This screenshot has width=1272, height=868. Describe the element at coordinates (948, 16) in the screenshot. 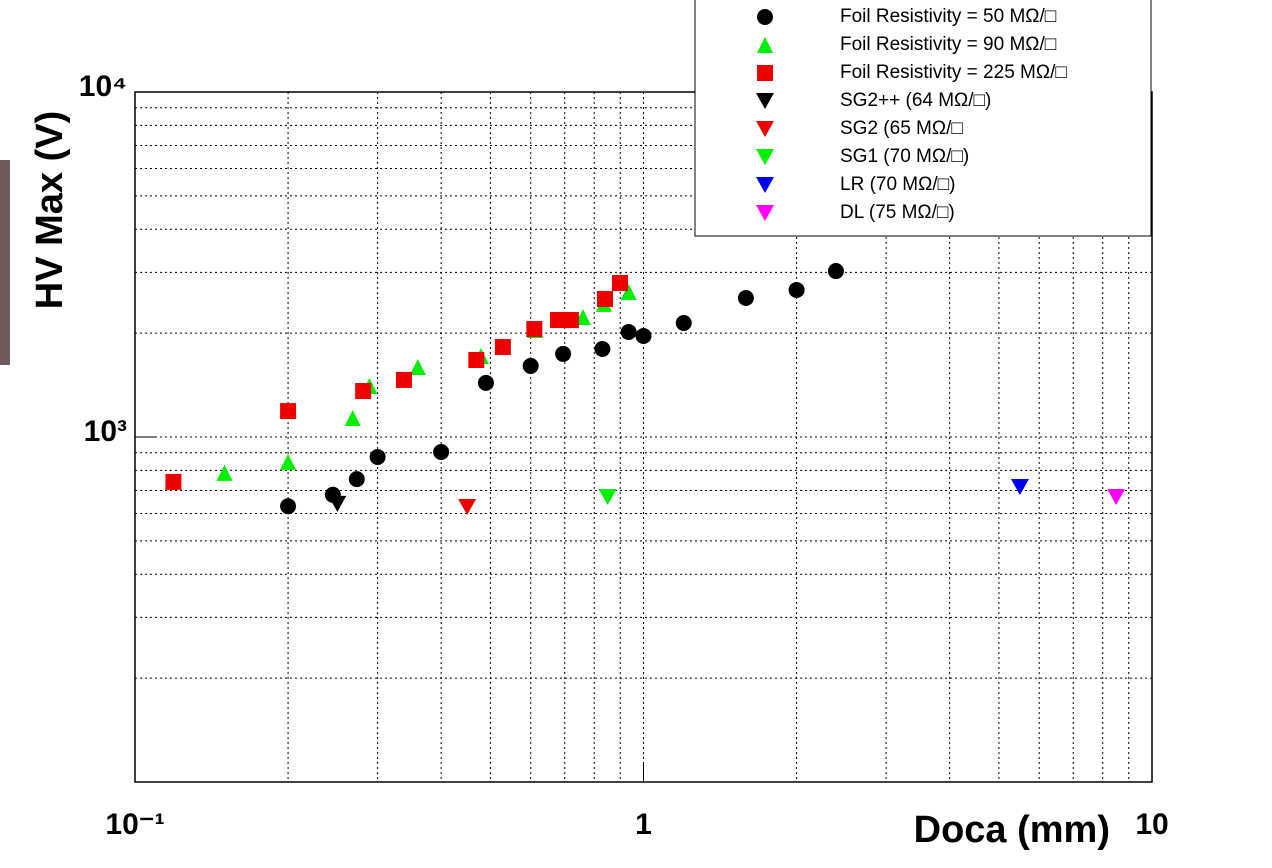

I see `legend-label: Foil Resistivity = 50 MΩ/□` at that location.